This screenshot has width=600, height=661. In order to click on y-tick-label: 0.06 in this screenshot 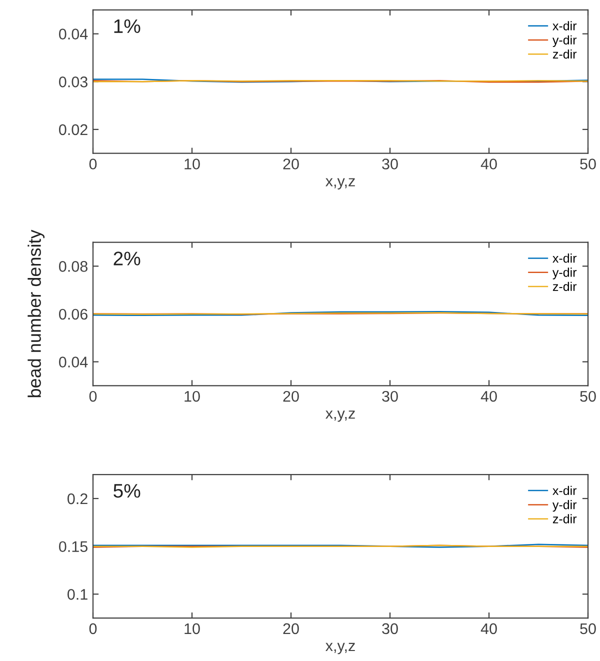, I will do `click(73, 314)`.